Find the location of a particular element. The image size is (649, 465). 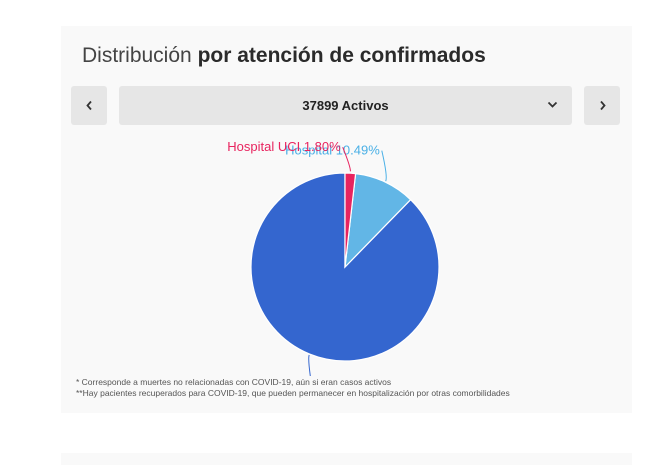

next-button is located at coordinates (602, 105).